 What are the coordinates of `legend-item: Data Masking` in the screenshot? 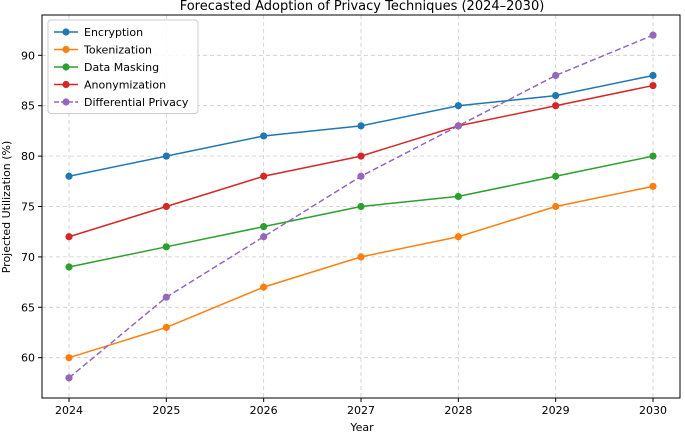 It's located at (106, 67).